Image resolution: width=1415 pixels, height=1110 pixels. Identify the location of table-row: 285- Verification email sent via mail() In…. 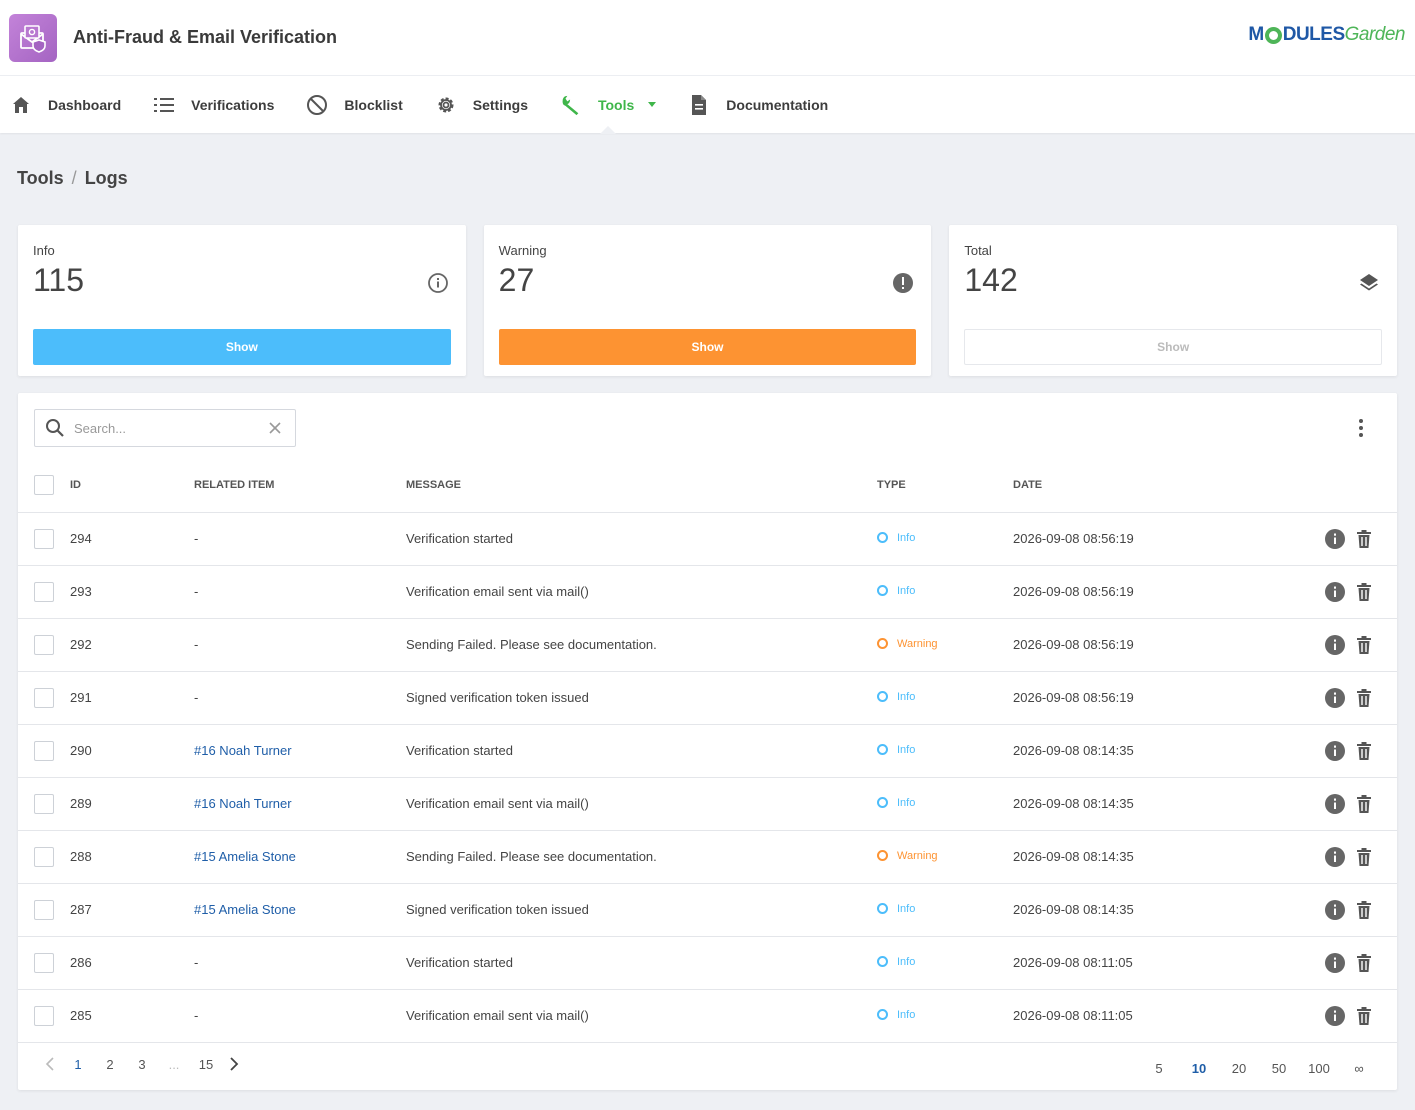
(707, 1016).